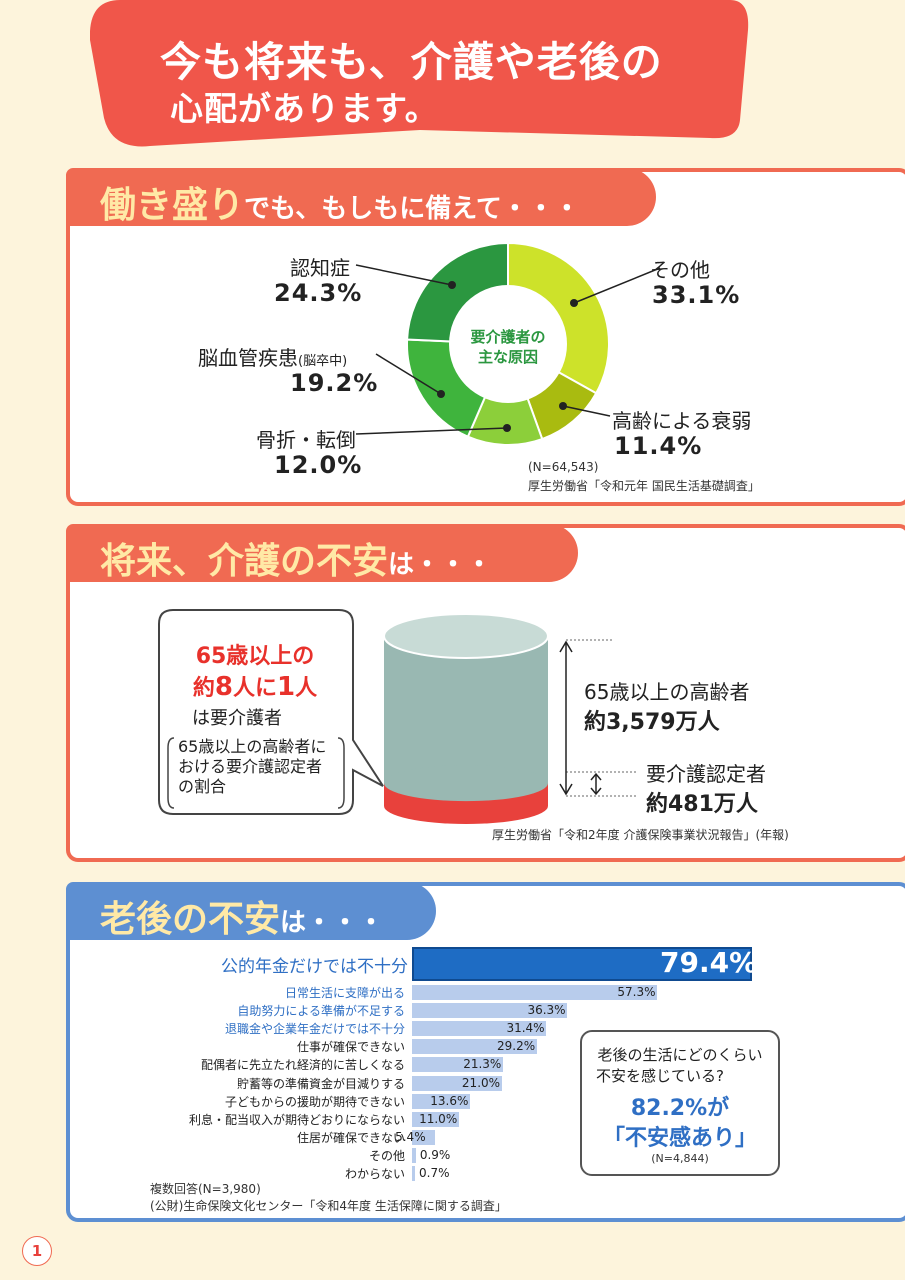 The width and height of the screenshot is (905, 1280). What do you see at coordinates (636, 992) in the screenshot?
I see `bar-value: 57.3%` at bounding box center [636, 992].